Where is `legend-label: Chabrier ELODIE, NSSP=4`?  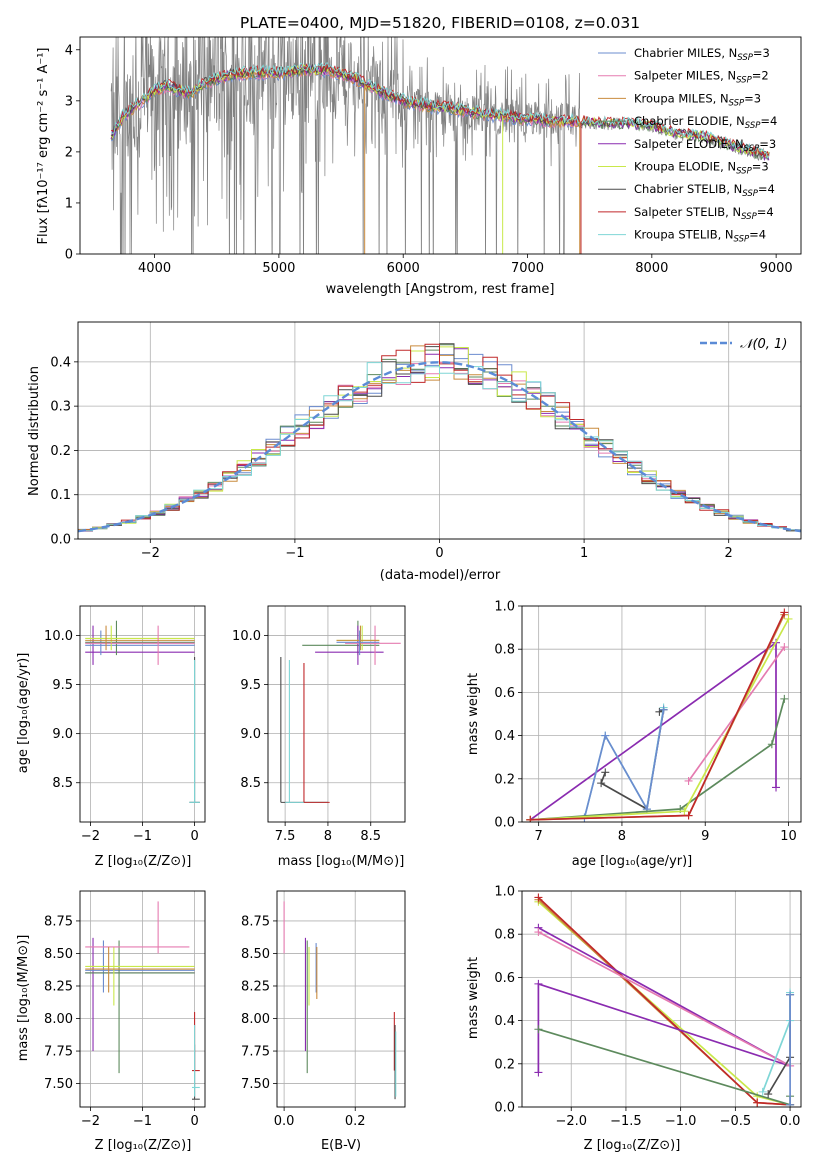 legend-label: Chabrier ELODIE, NSSP=4 is located at coordinates (705, 122).